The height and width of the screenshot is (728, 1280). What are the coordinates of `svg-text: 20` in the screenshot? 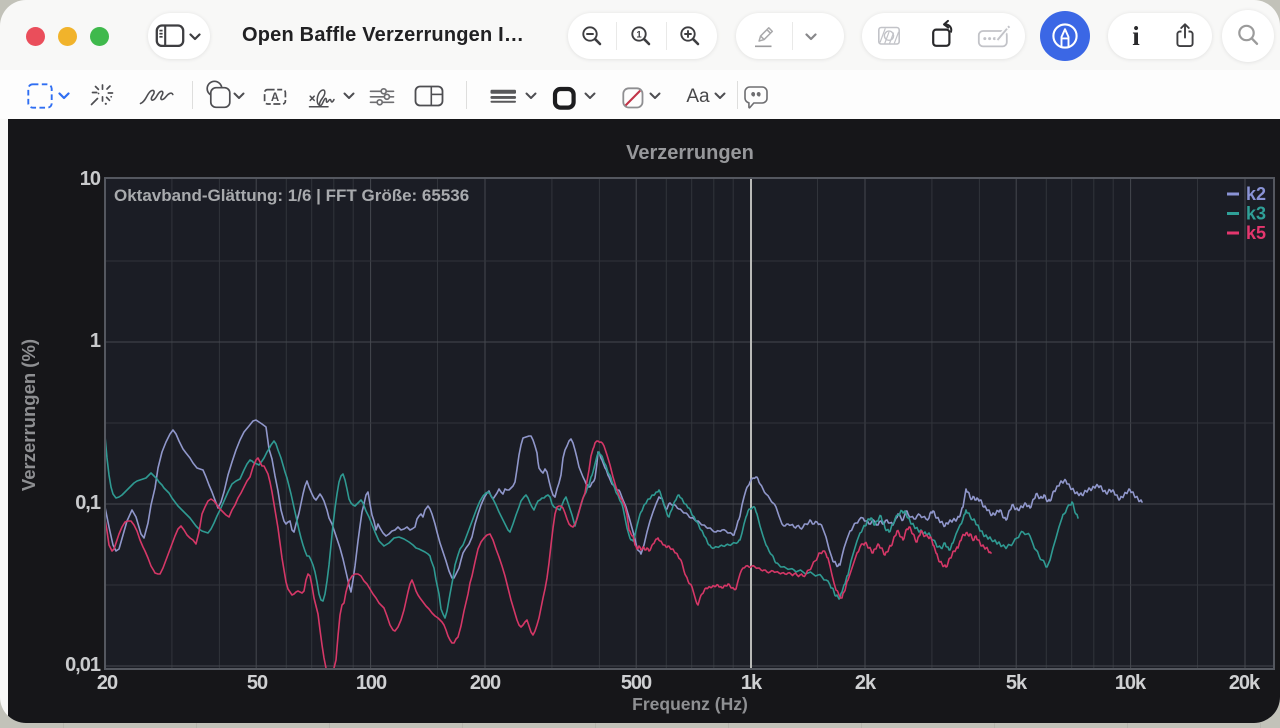 It's located at (107, 683).